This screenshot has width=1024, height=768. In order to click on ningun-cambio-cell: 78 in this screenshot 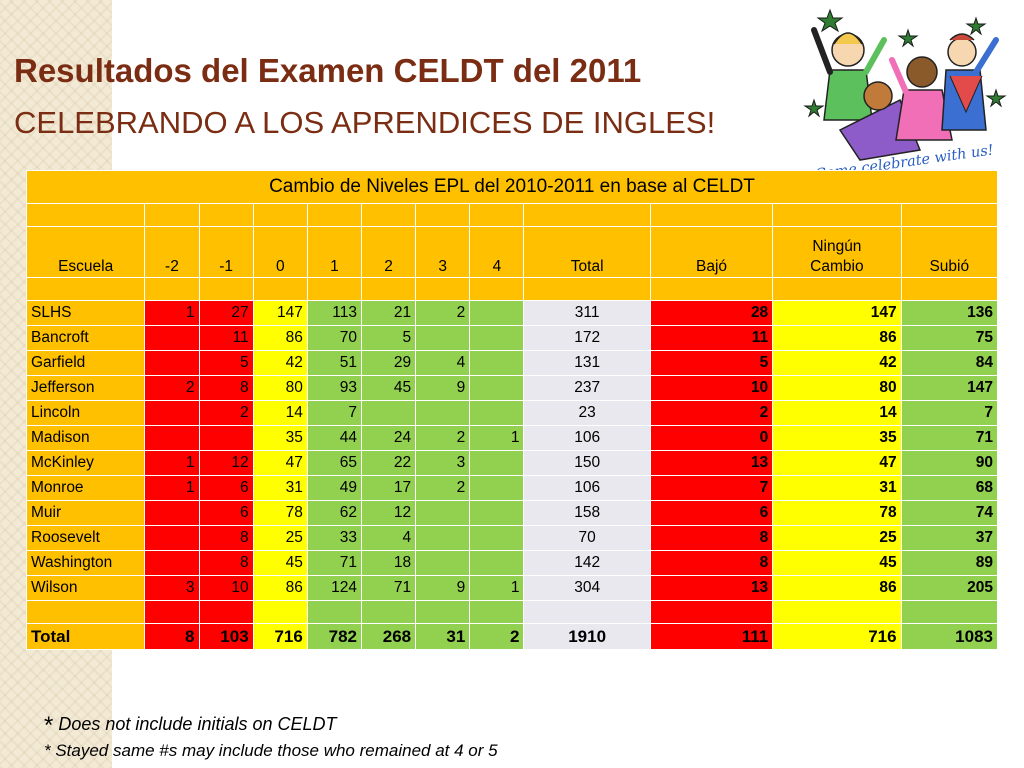, I will do `click(837, 513)`.